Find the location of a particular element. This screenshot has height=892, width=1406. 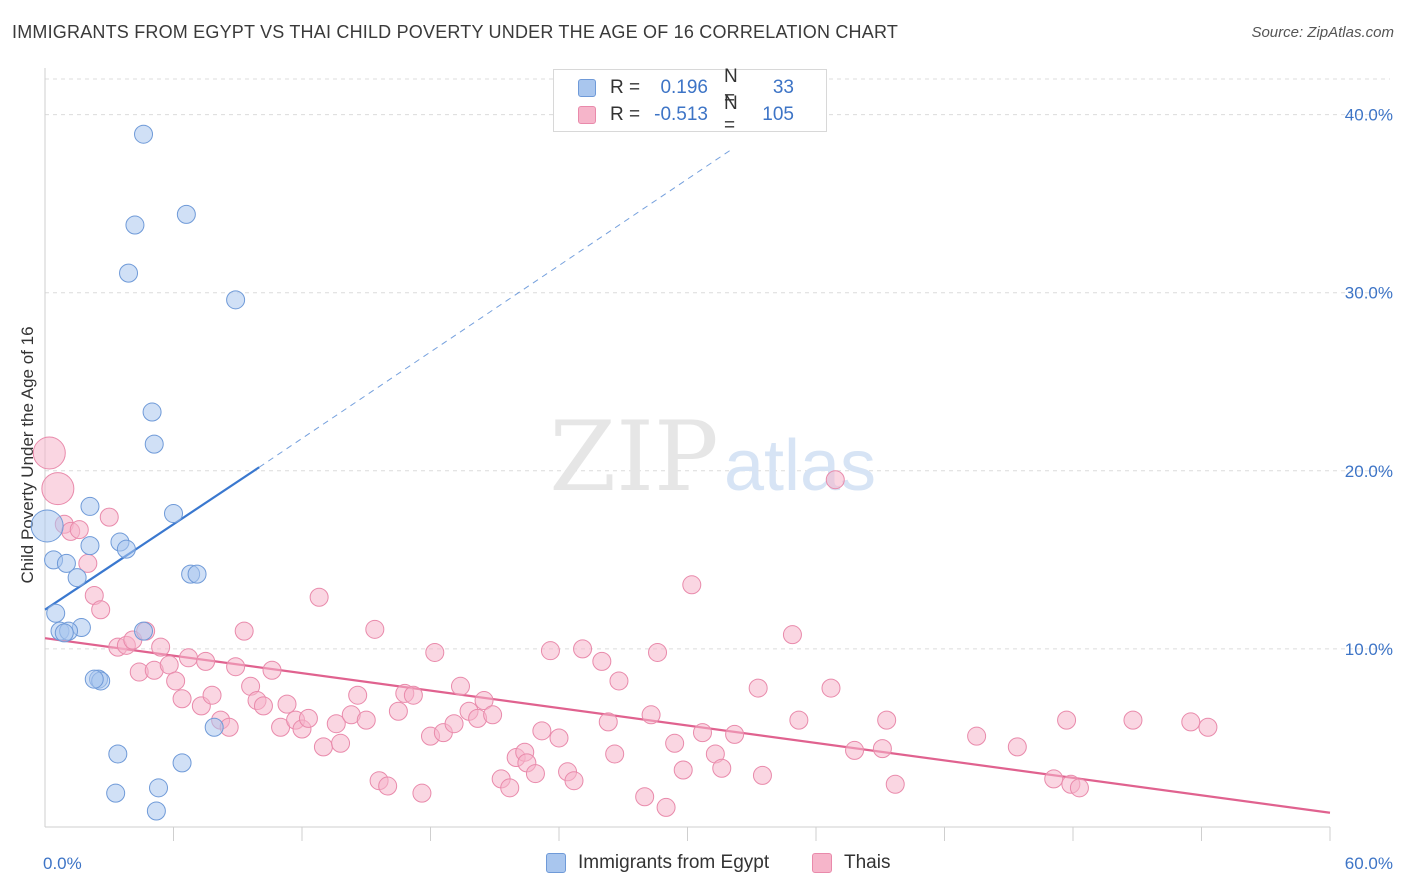

legend-row-thai: R = -0.513 N = 105 is located at coordinates (686, 114).